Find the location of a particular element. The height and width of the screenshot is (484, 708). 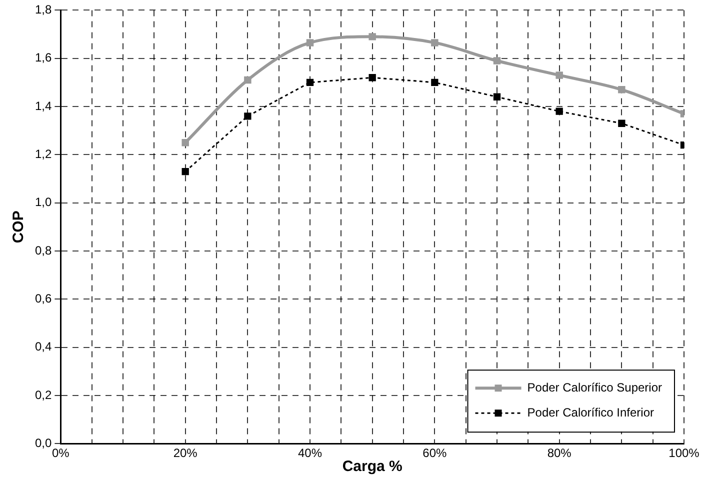

legend-label: Poder Calorífico Superior is located at coordinates (594, 387).